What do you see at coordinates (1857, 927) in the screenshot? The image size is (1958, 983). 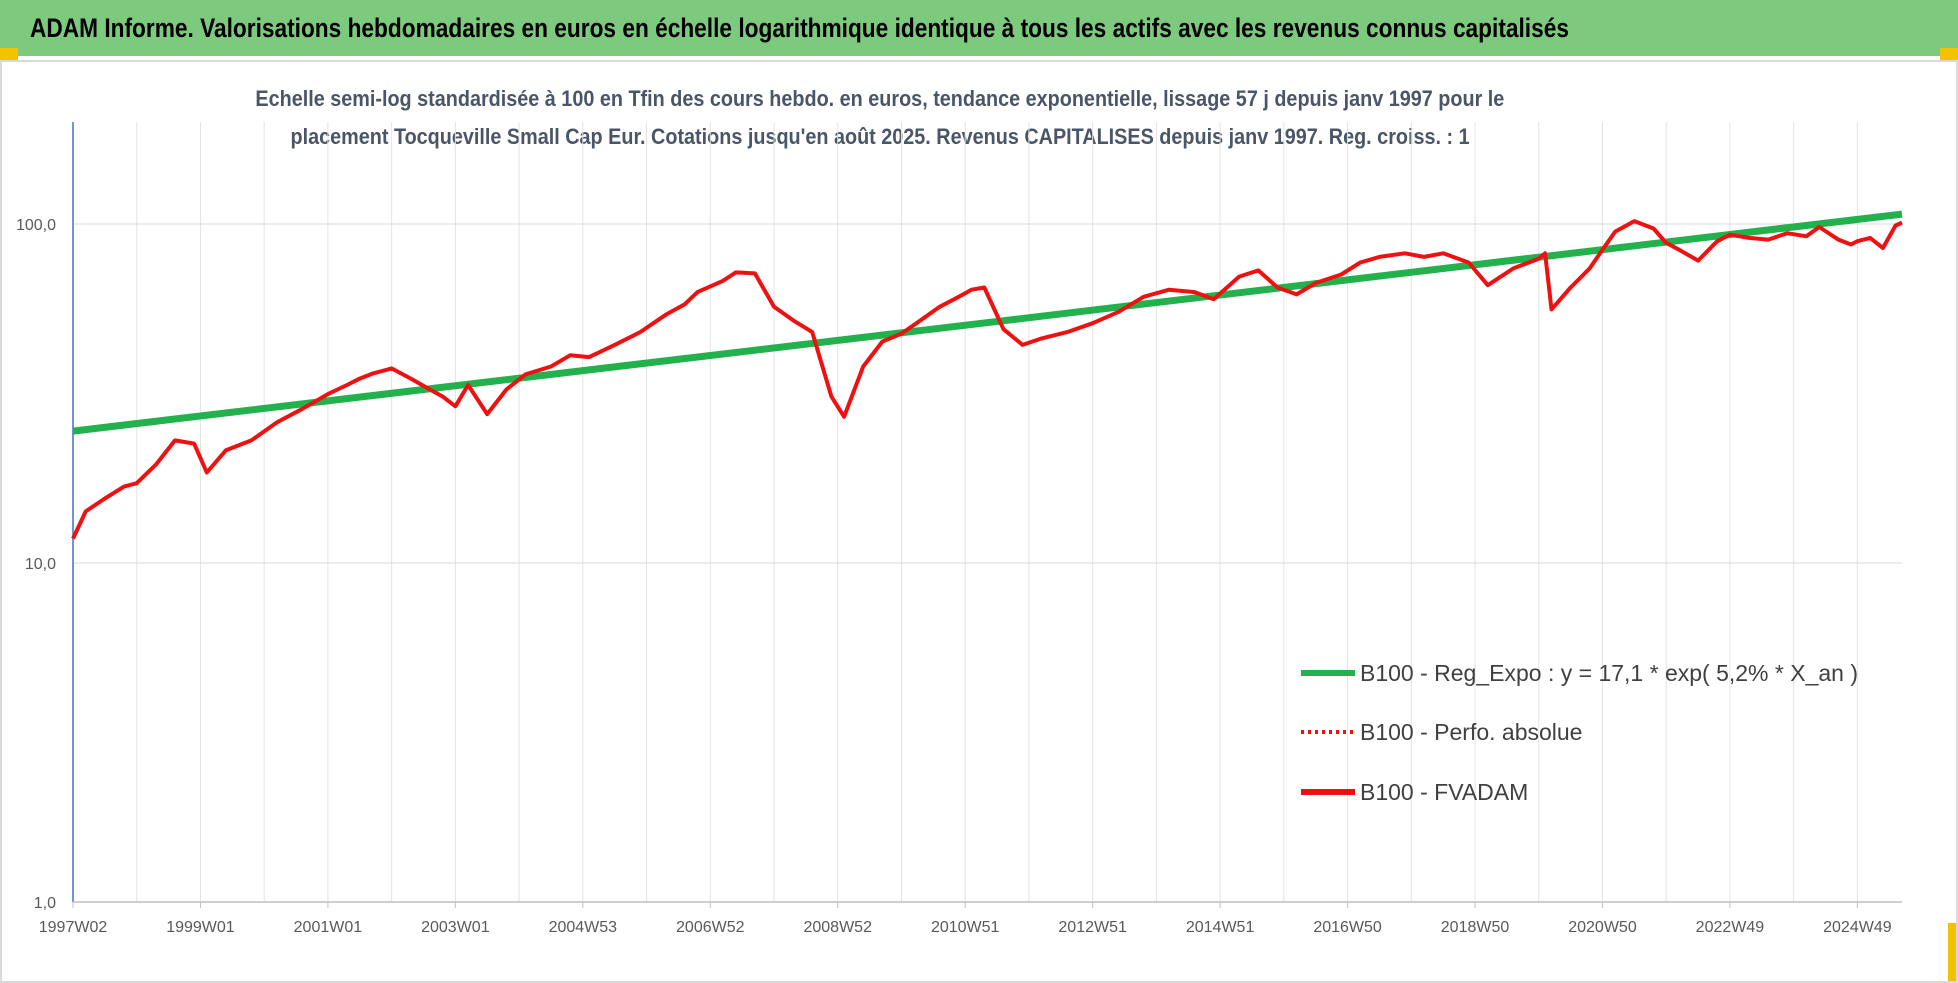 I see `x-tick-label: 2024W49` at bounding box center [1857, 927].